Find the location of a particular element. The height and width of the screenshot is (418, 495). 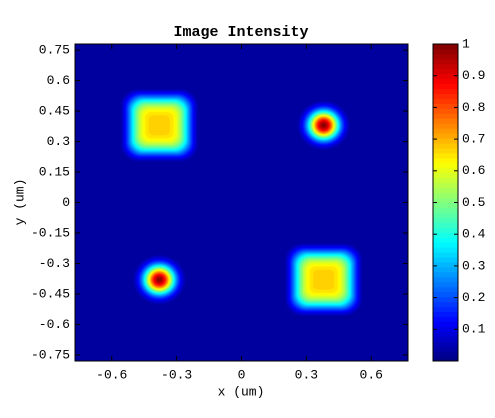

colorbar: 0.1 0.2 0.3 0.4 0.5 0.6 0.7 0.8 0.9 1 is located at coordinates (459, 199).